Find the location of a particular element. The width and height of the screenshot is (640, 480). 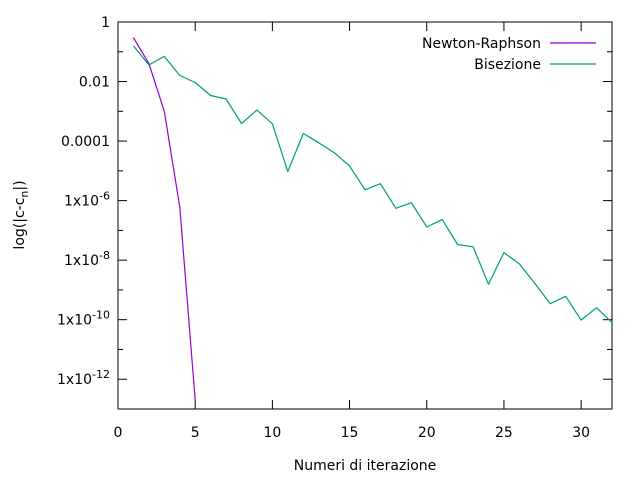

y-tick-label: 0.01 is located at coordinates (94, 83).